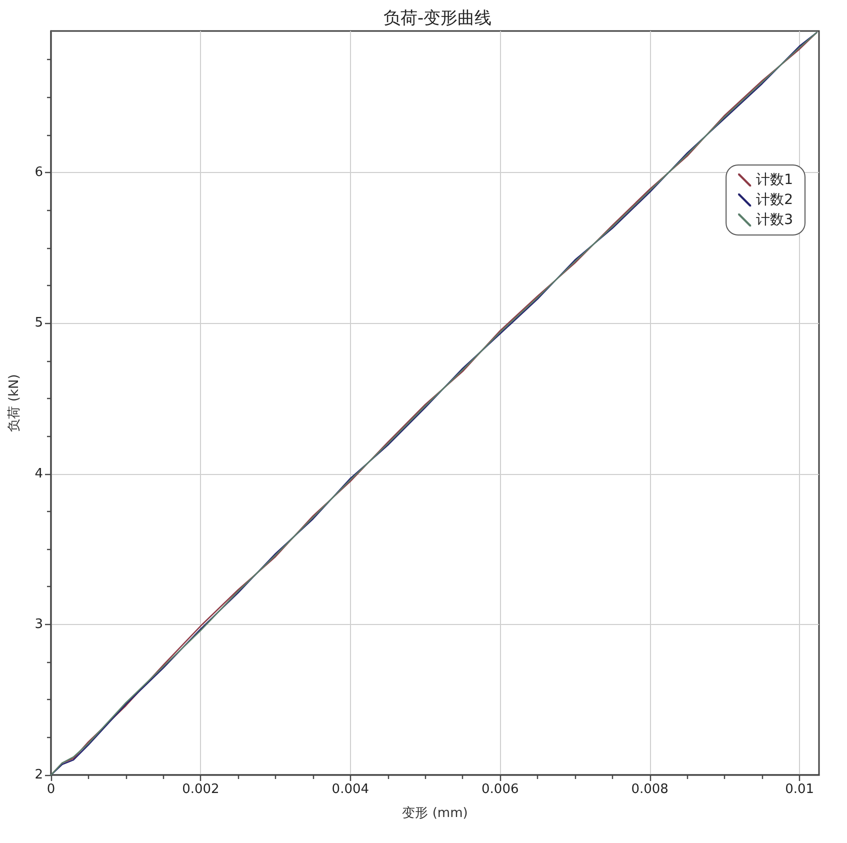  I want to click on x-tick-label: 0.006, so click(500, 789).